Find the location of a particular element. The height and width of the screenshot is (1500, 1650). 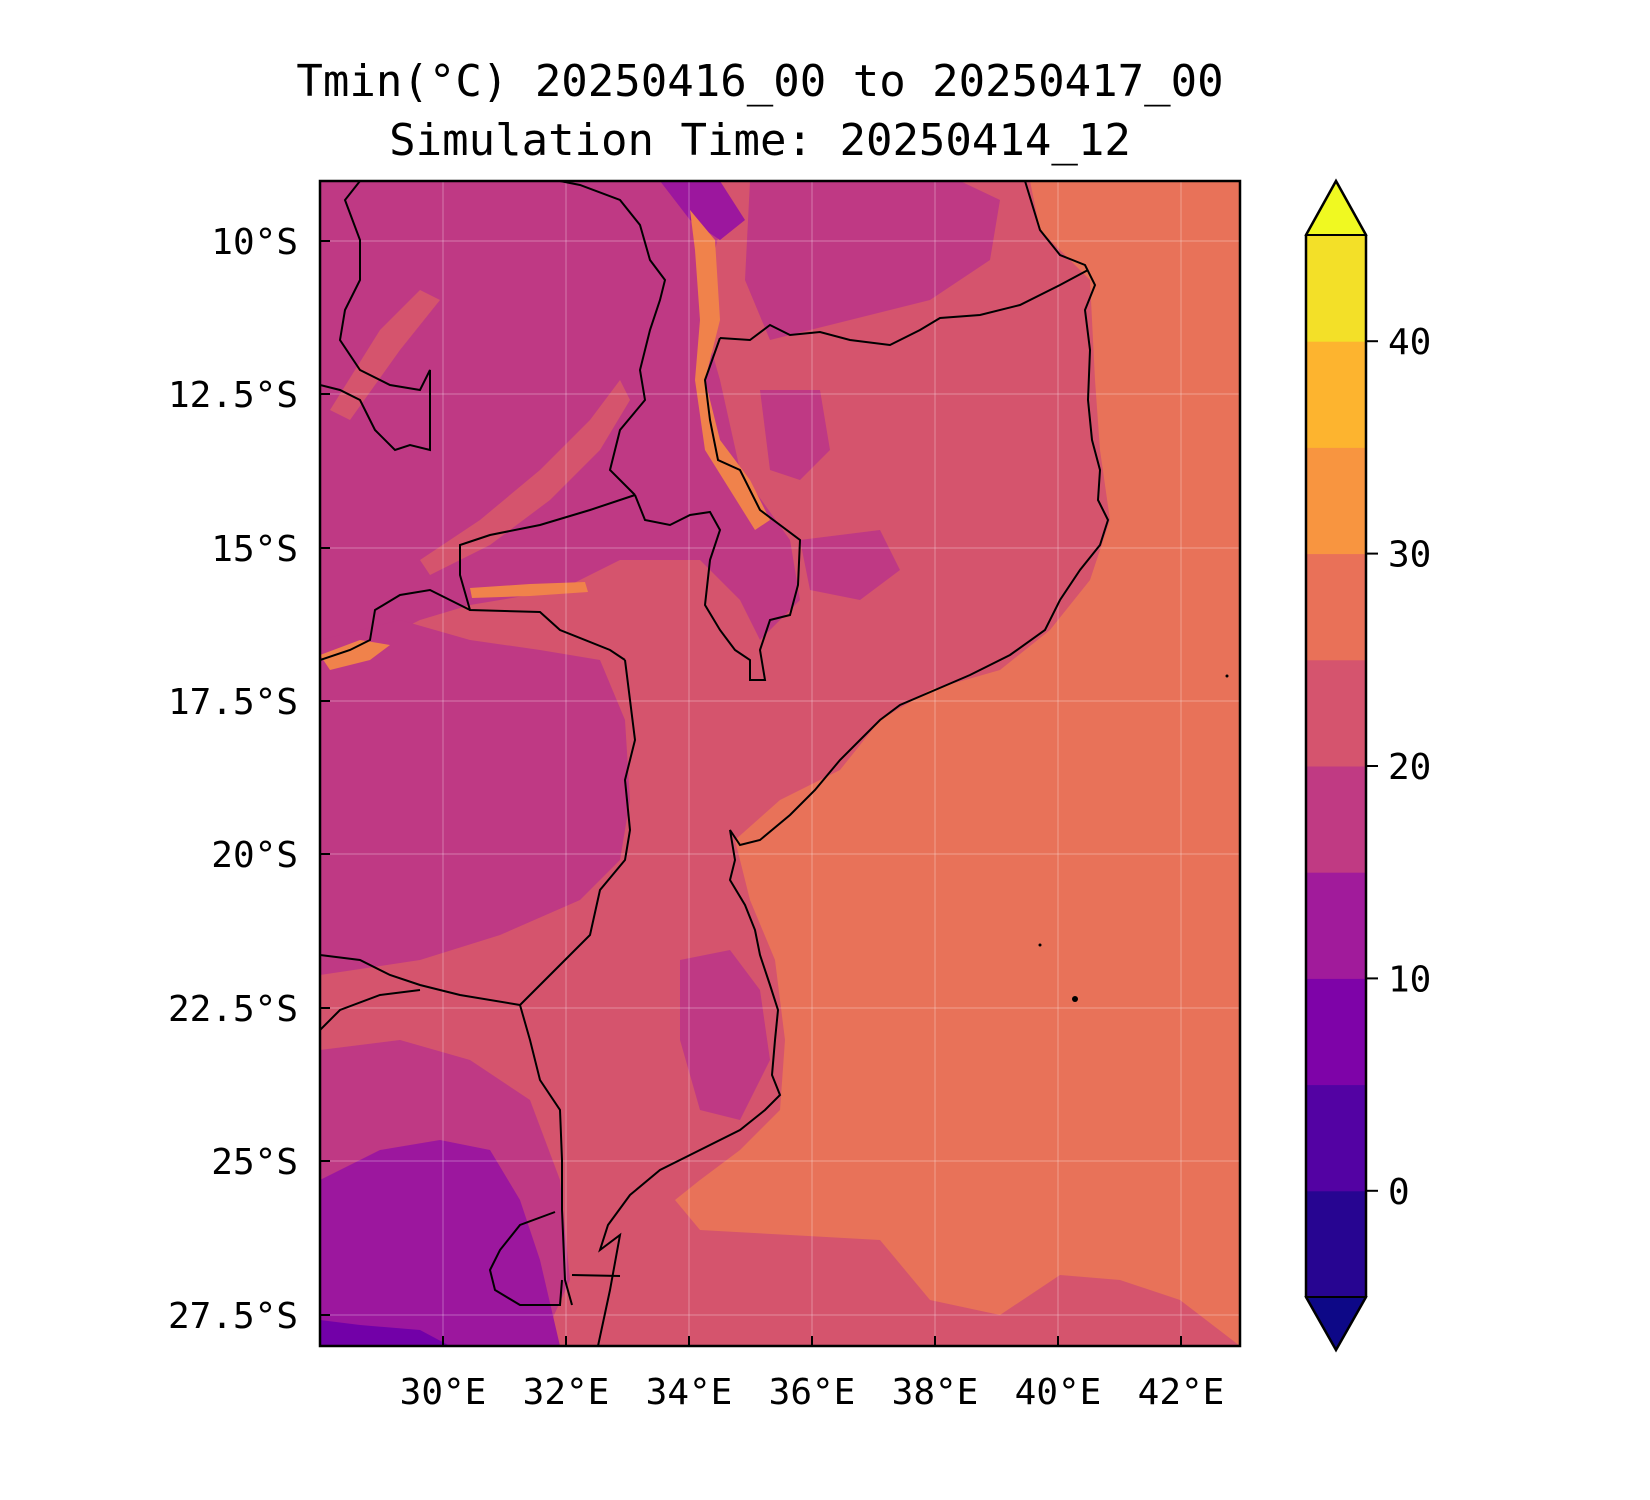

lat-tick-label: 20°S is located at coordinates (254, 855).